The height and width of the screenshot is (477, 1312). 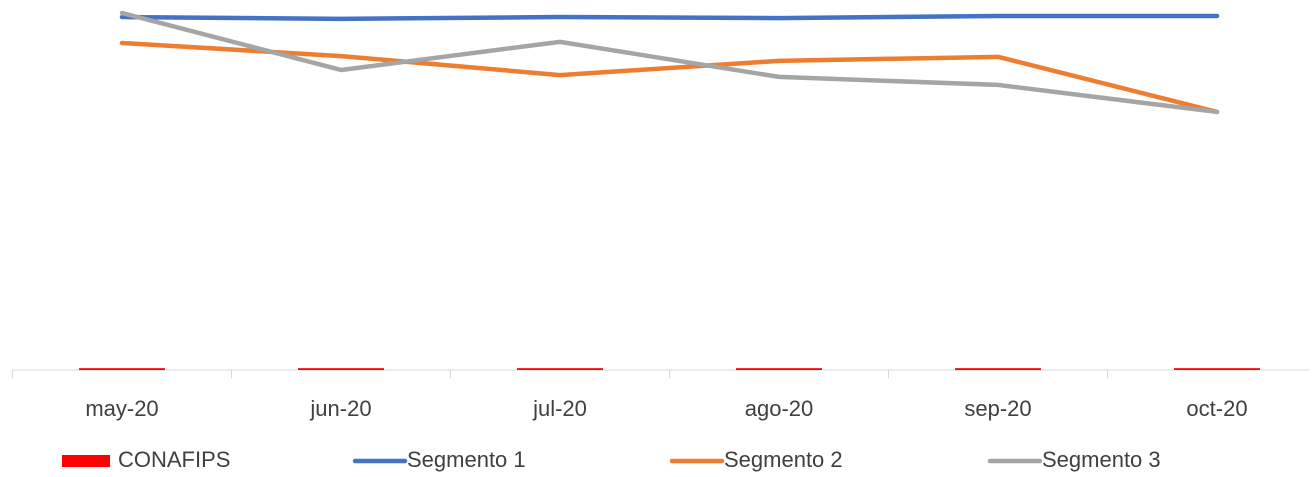 I want to click on legend-label: Segmento 1, so click(x=466, y=459).